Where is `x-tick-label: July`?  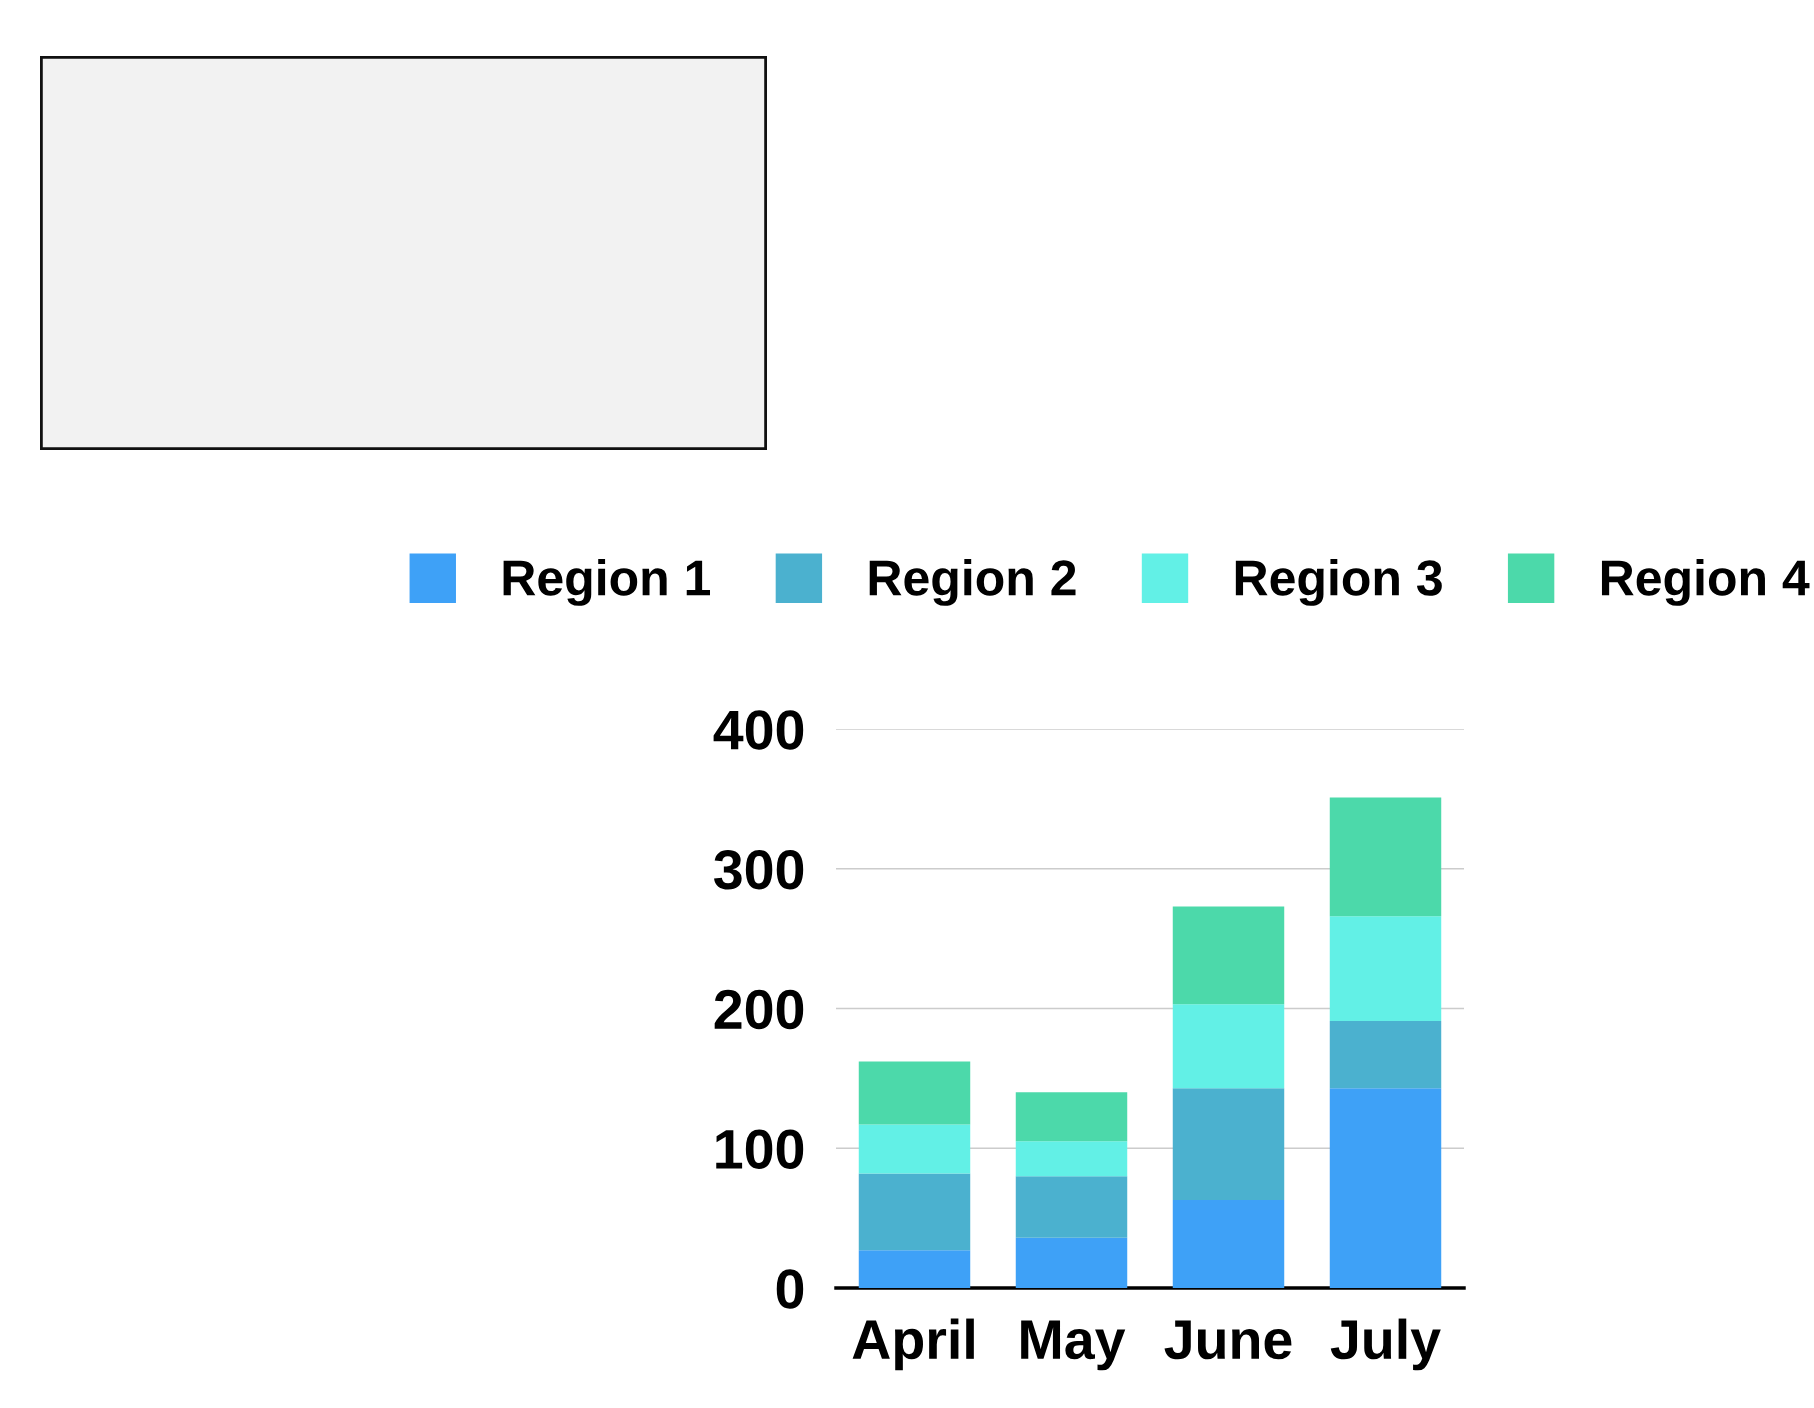 x-tick-label: July is located at coordinates (1385, 1344).